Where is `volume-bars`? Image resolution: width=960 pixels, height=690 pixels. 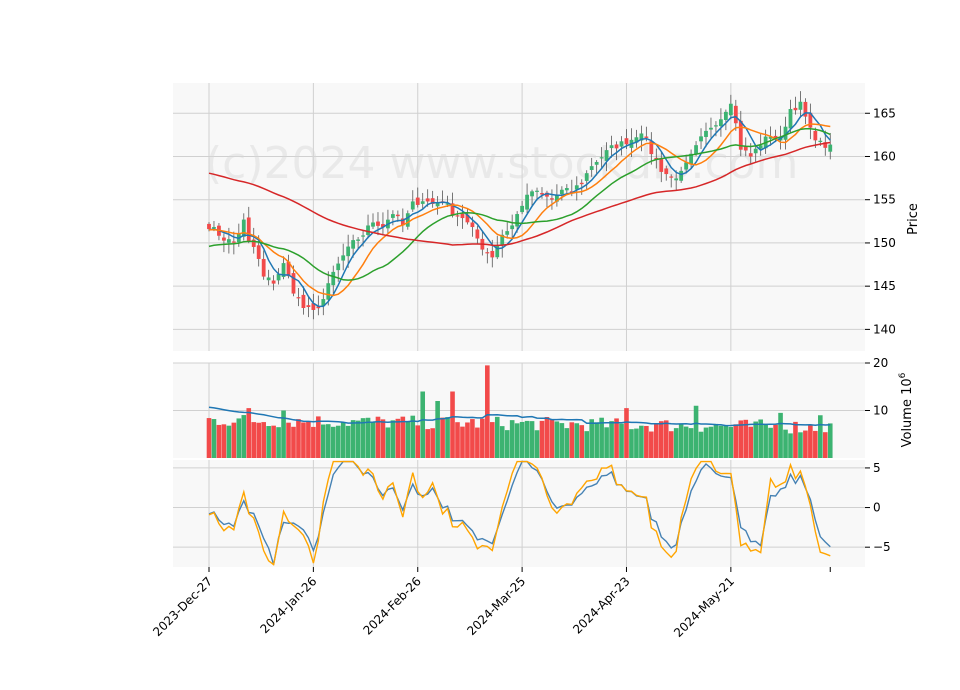 volume-bars is located at coordinates (519, 411).